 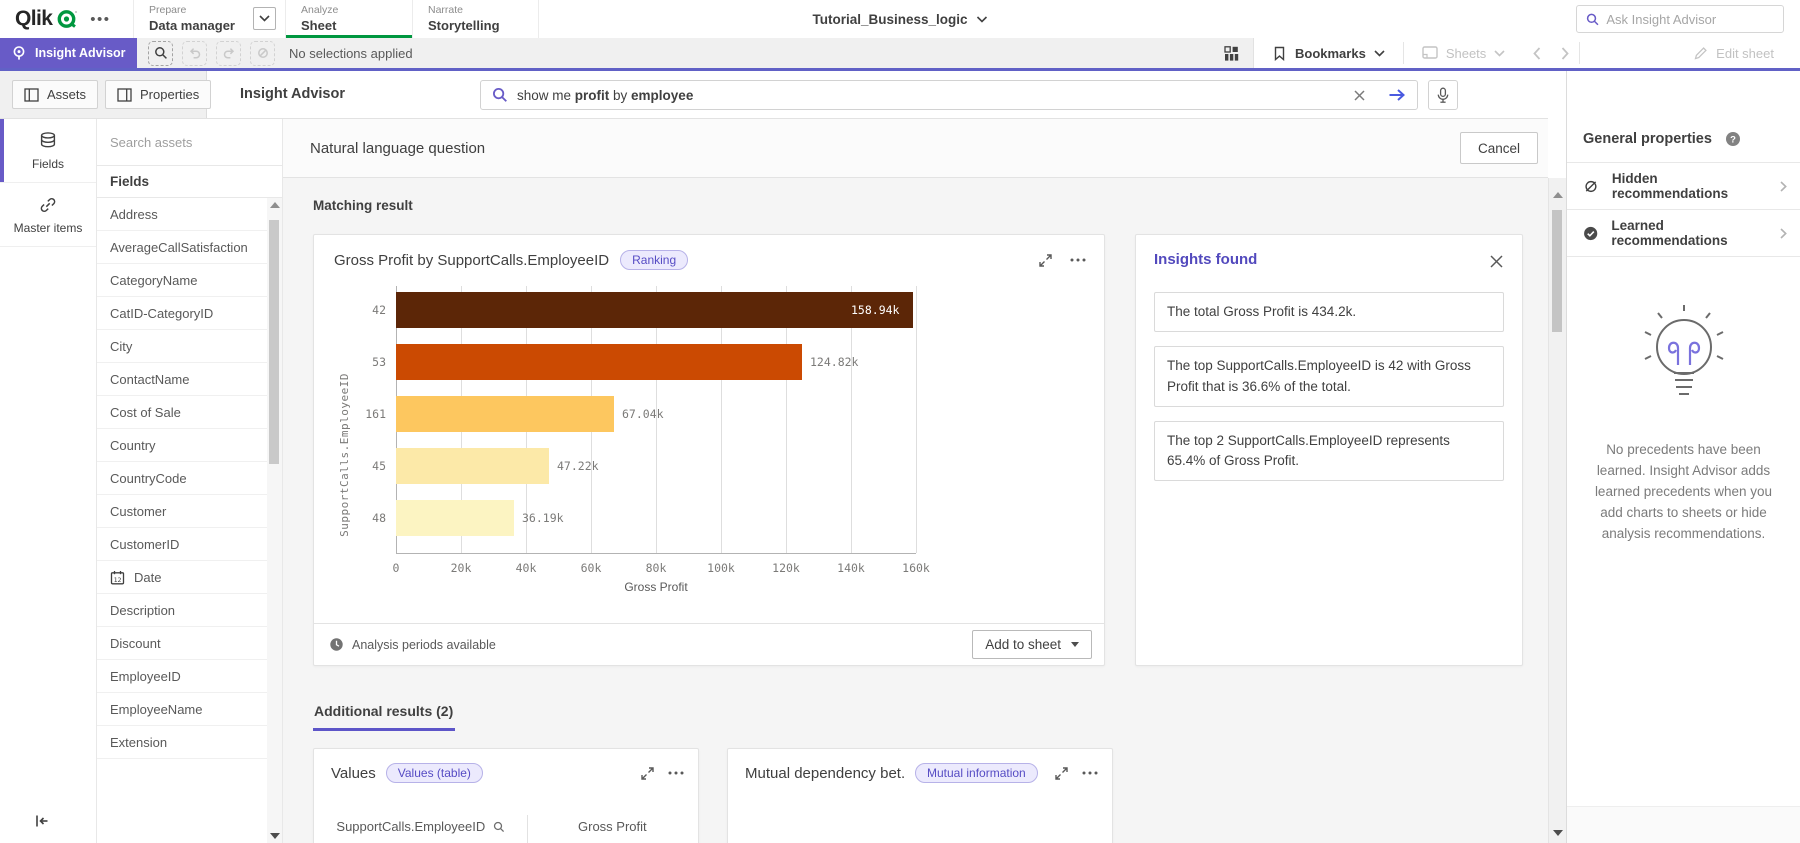 I want to click on ask-insight-advisor-box, so click(x=1680, y=19).